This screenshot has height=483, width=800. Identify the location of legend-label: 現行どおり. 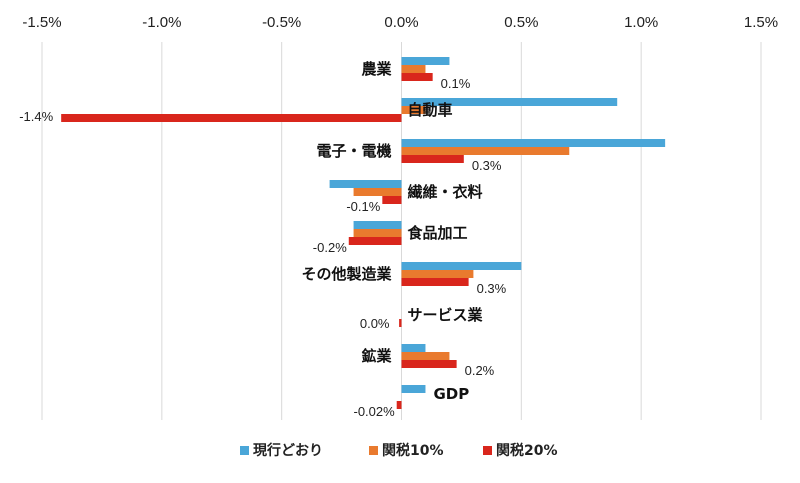
(288, 450).